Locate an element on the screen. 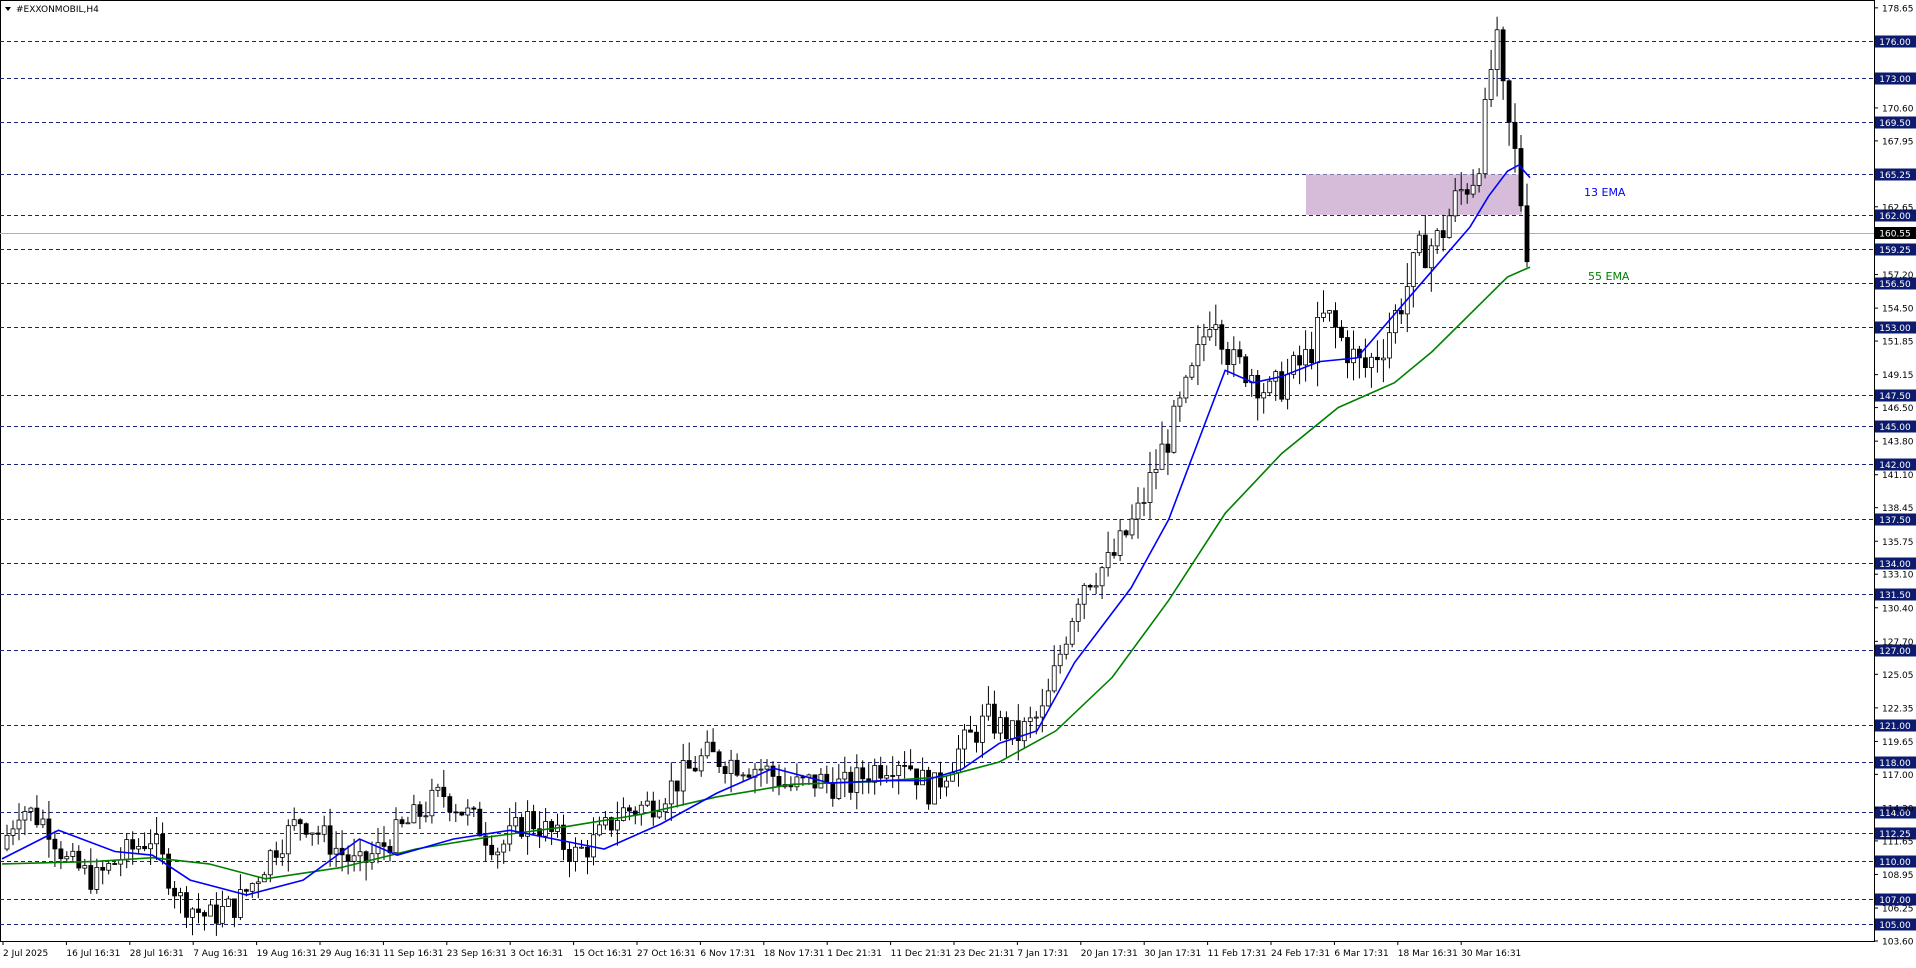  dropdown-triangle-icon is located at coordinates (8, 9).